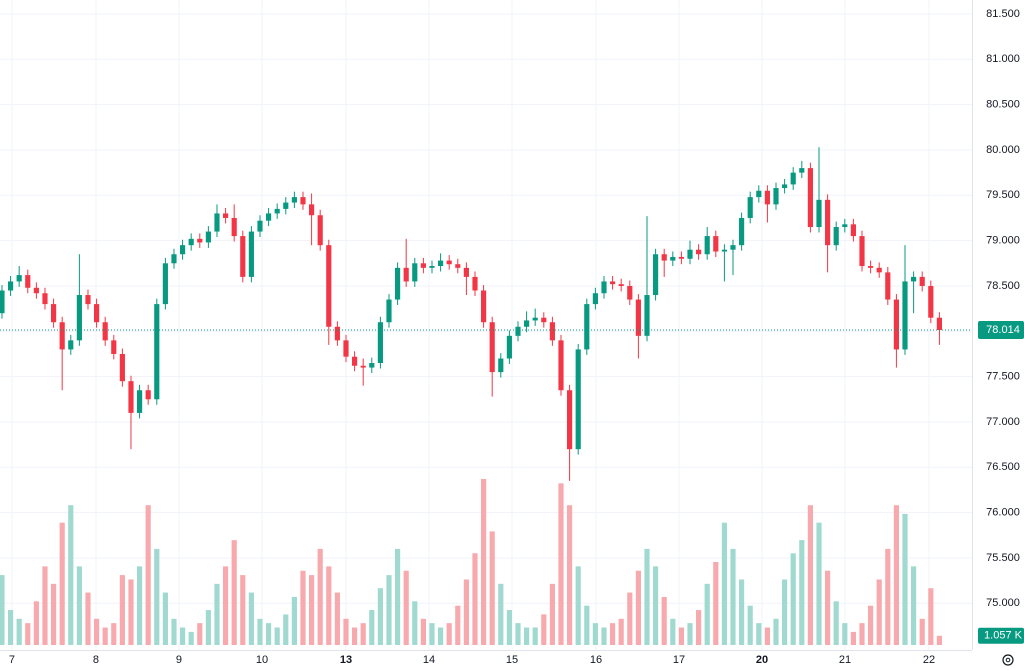 The height and width of the screenshot is (670, 1024). What do you see at coordinates (845, 660) in the screenshot?
I see `x-tick-label: 21` at bounding box center [845, 660].